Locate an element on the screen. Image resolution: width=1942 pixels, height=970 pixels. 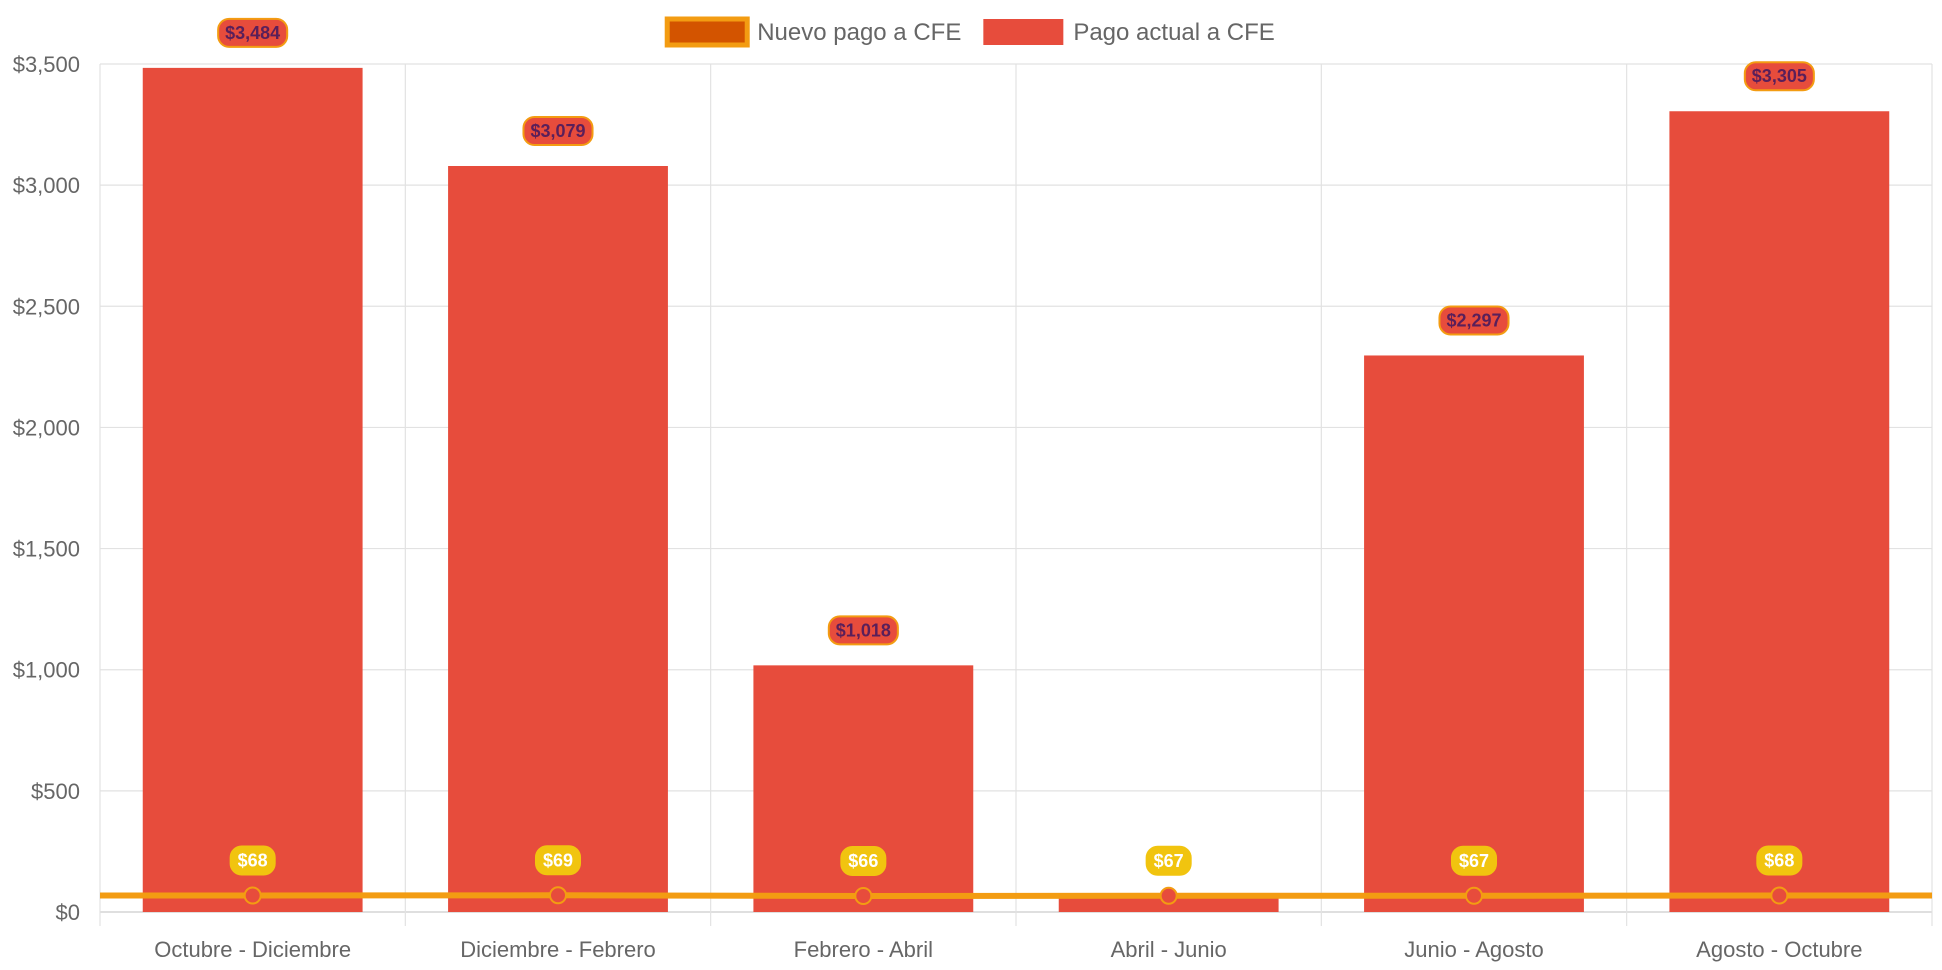
bar-value-label-text: $2,297 is located at coordinates (1473, 320).